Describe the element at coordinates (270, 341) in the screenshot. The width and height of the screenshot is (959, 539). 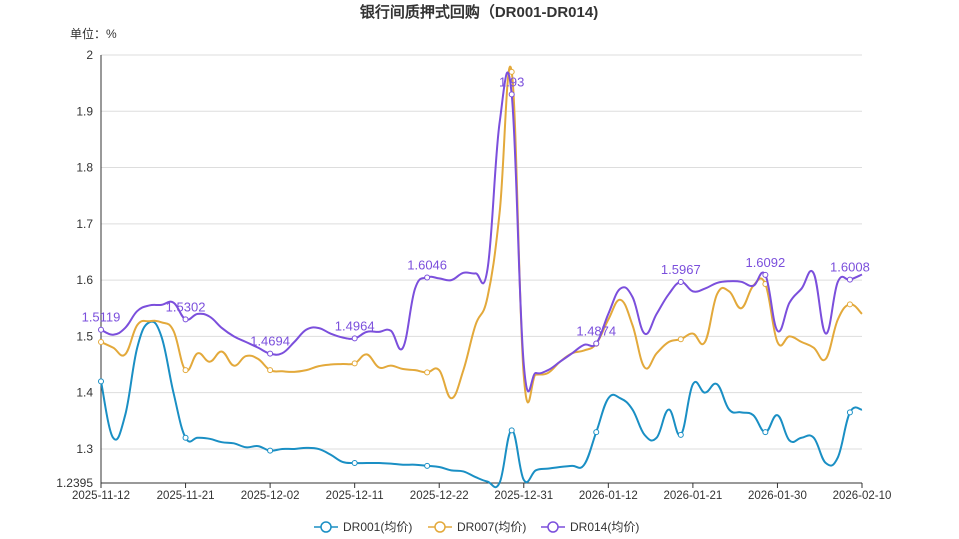
I see `data-label: 1.4694` at that location.